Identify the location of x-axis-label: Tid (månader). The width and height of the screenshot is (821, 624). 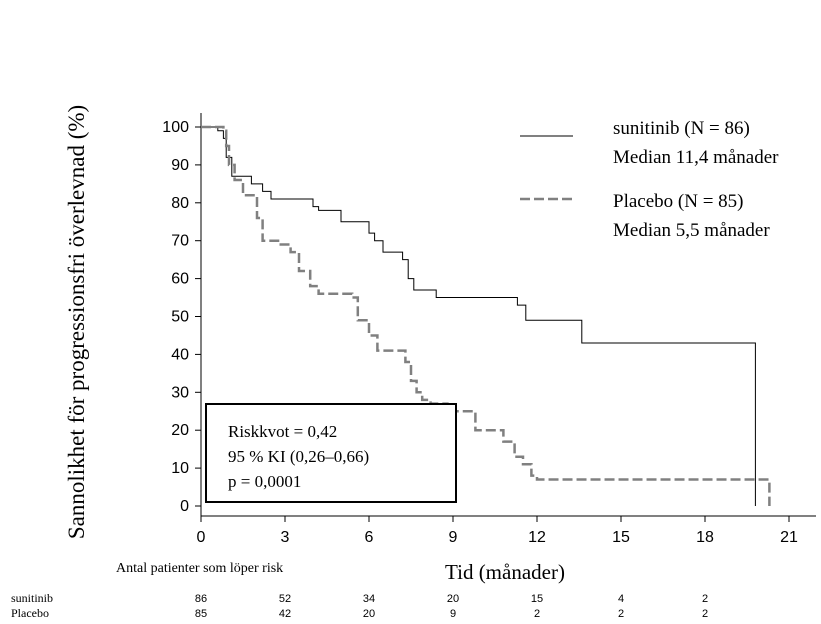
(505, 572).